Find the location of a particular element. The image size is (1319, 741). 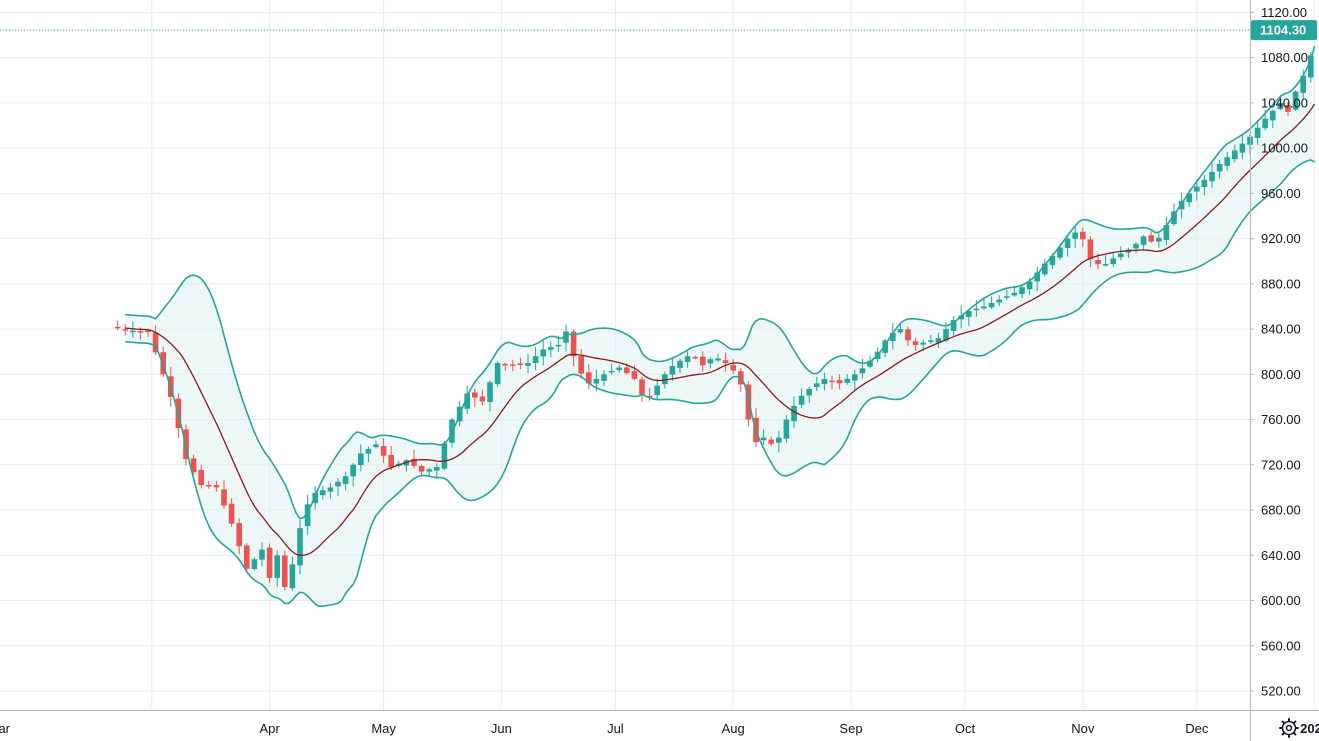

y-tick-label: 560.00 is located at coordinates (1281, 645).